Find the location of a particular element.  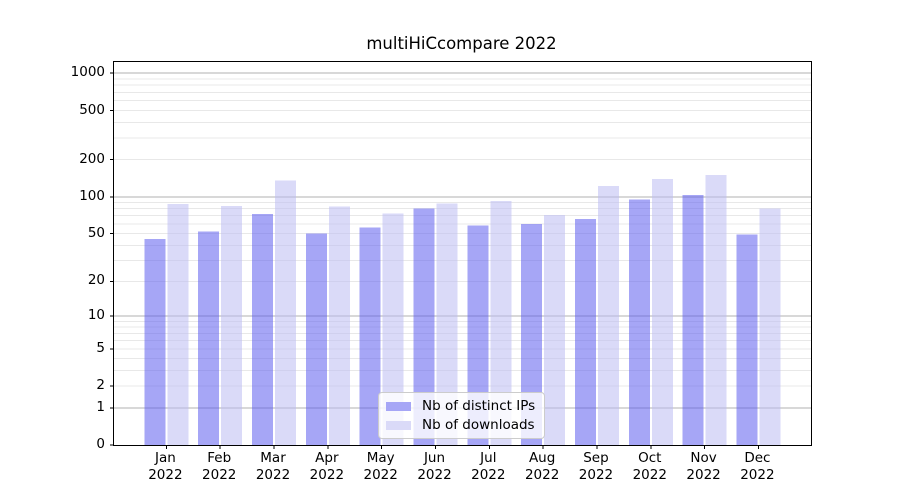

legend-swatch-distinct-ips is located at coordinates (398, 406).